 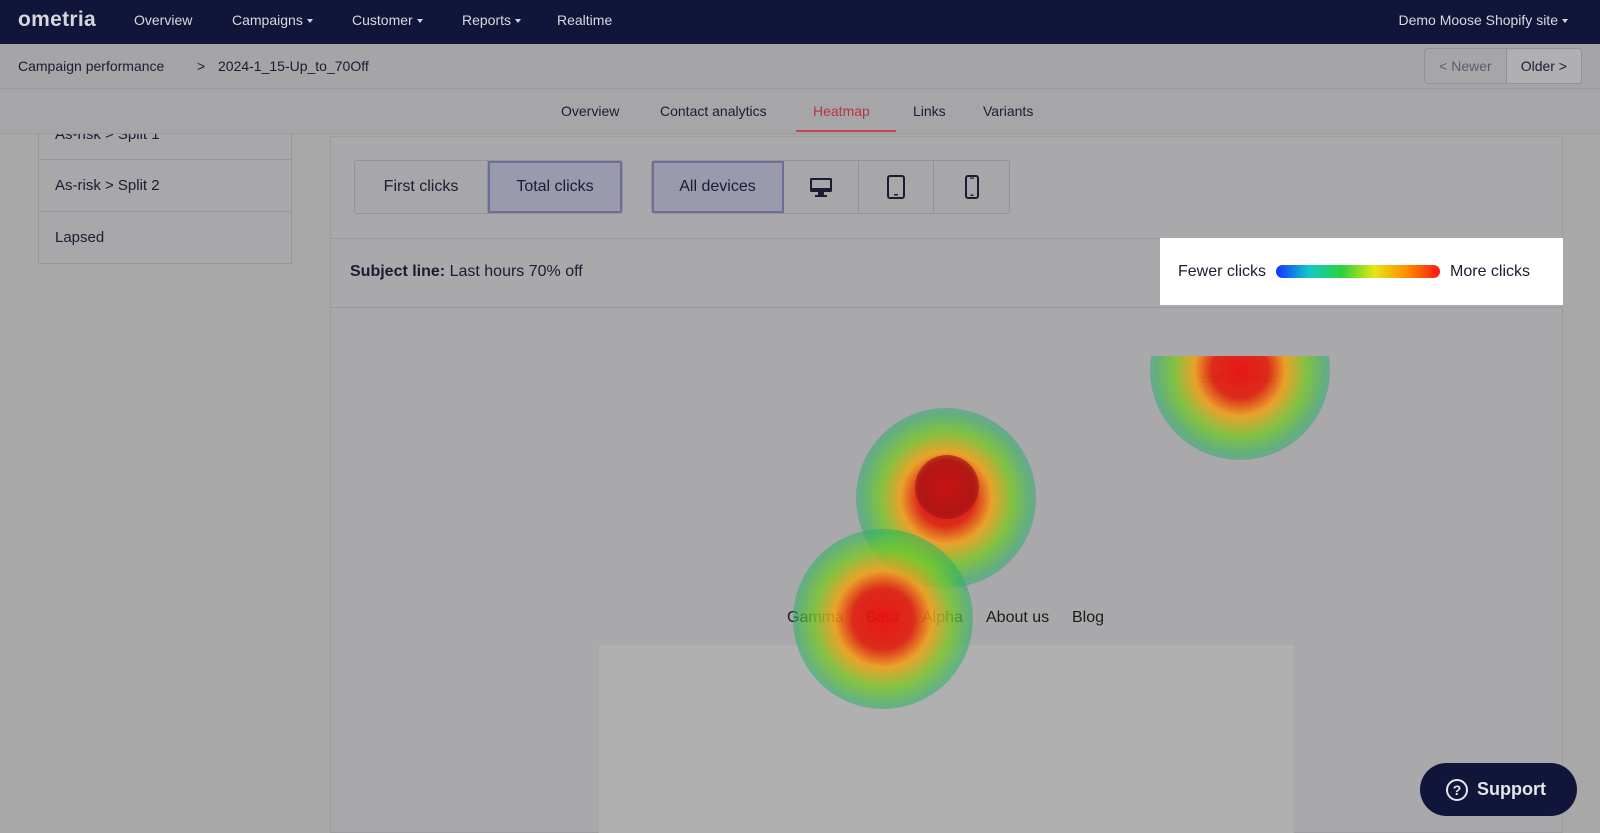 What do you see at coordinates (398, 271) in the screenshot?
I see `subject-label: Subject line:` at bounding box center [398, 271].